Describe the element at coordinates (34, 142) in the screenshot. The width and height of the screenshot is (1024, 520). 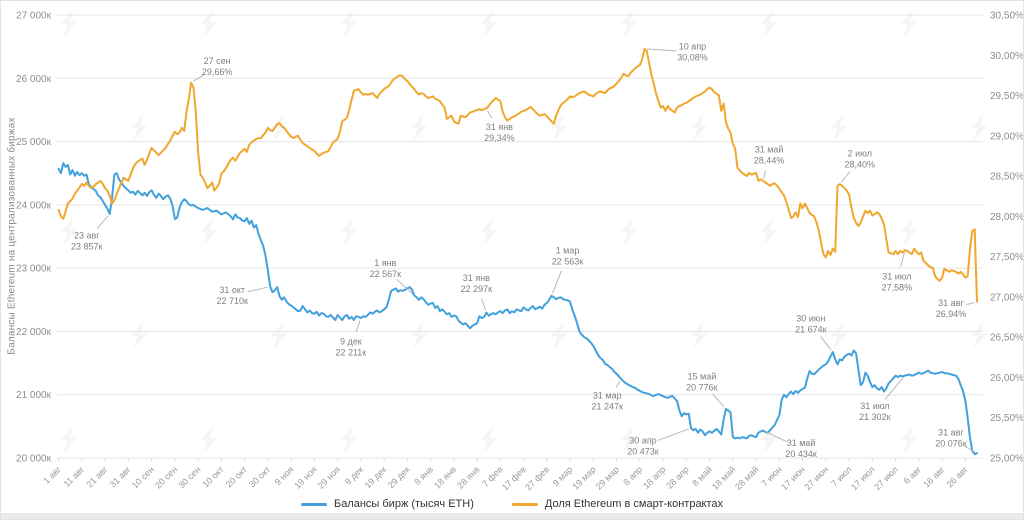
I see `left-axis-tick-label: 25 000к` at that location.